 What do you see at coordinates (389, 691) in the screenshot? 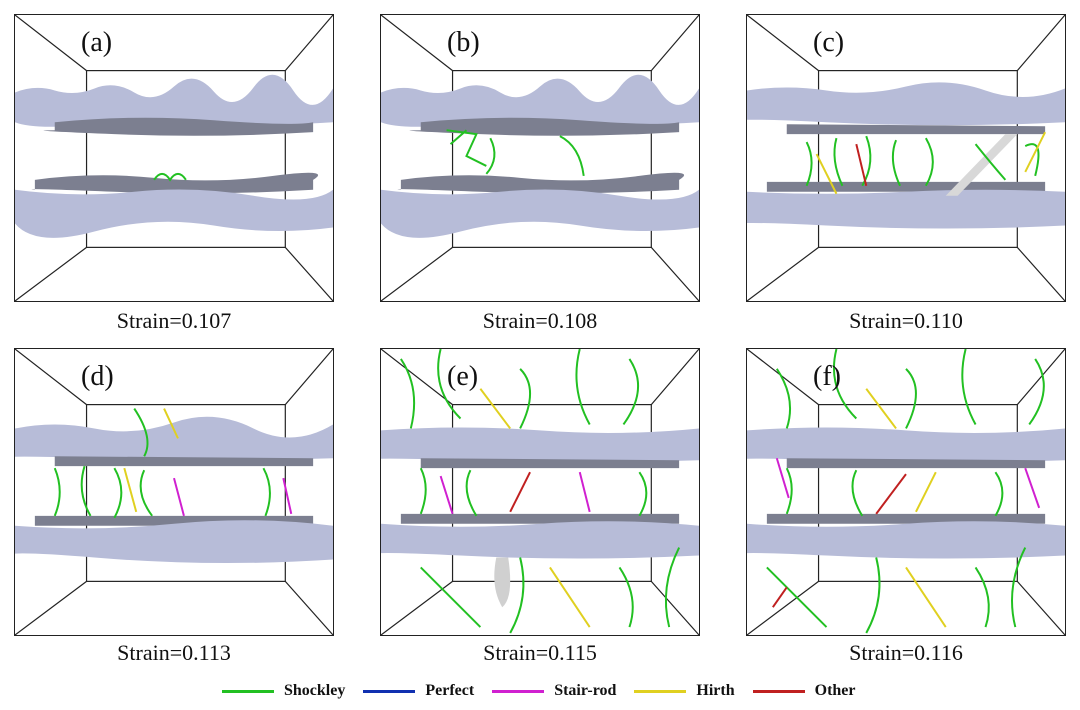
I see `legend-swatch-perfect` at bounding box center [389, 691].